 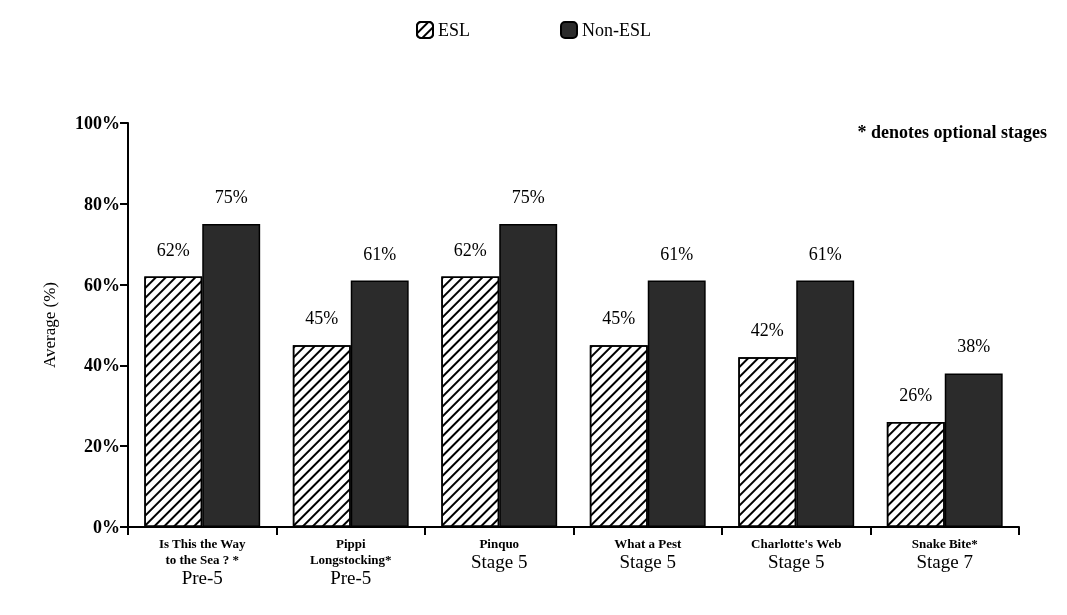 What do you see at coordinates (648, 553) in the screenshot?
I see `x-tick-label: What a Pest Stage 5` at bounding box center [648, 553].